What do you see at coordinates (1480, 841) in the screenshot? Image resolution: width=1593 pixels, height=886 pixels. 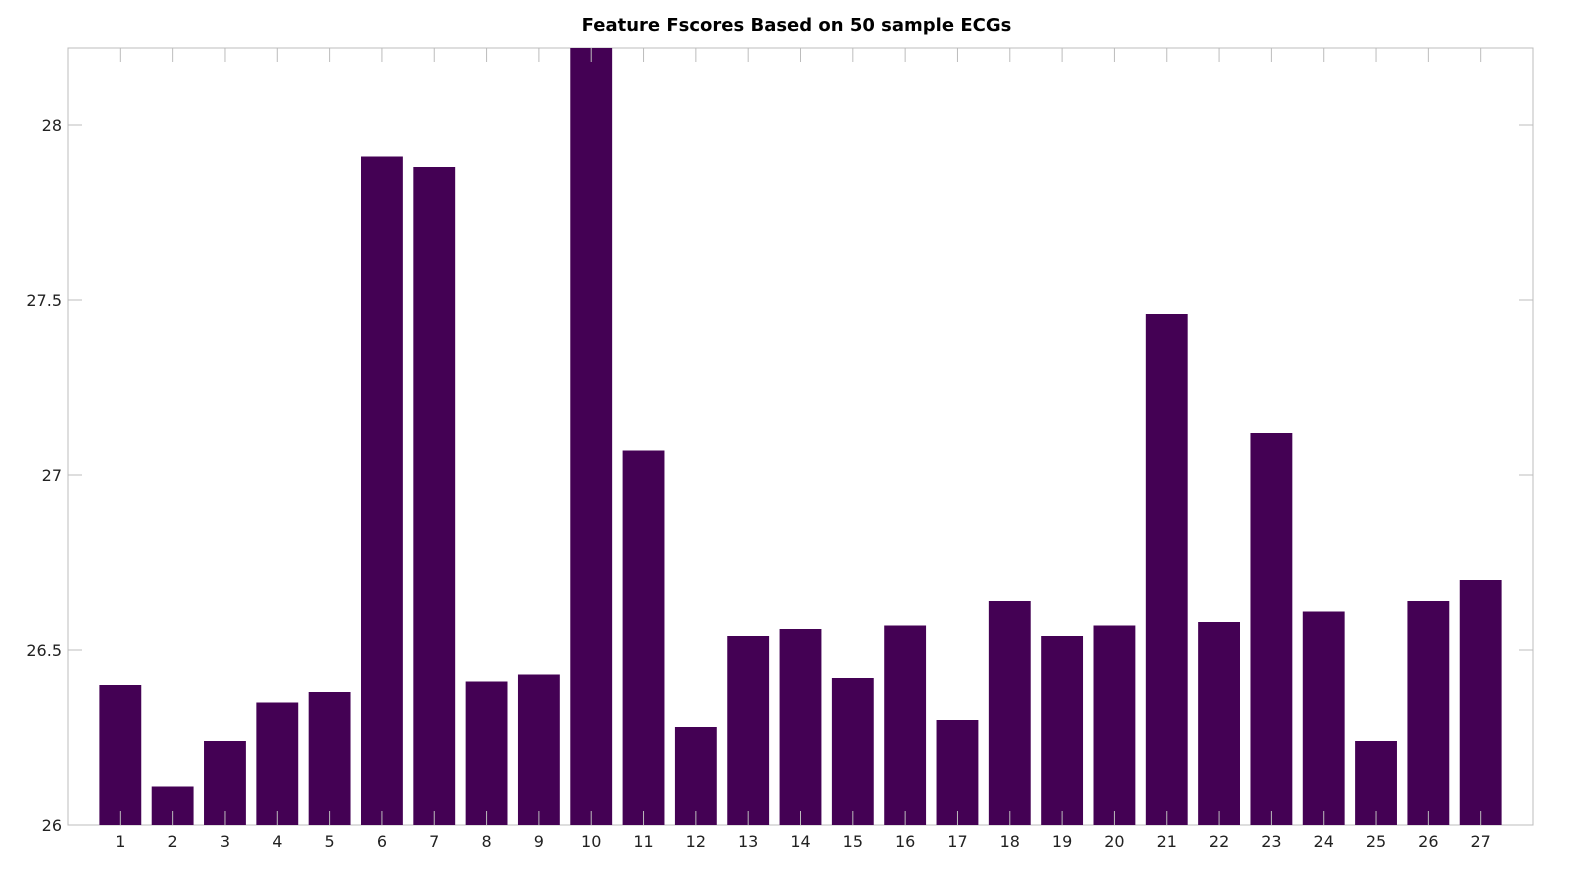 I see `x-tick-label: 27` at bounding box center [1480, 841].